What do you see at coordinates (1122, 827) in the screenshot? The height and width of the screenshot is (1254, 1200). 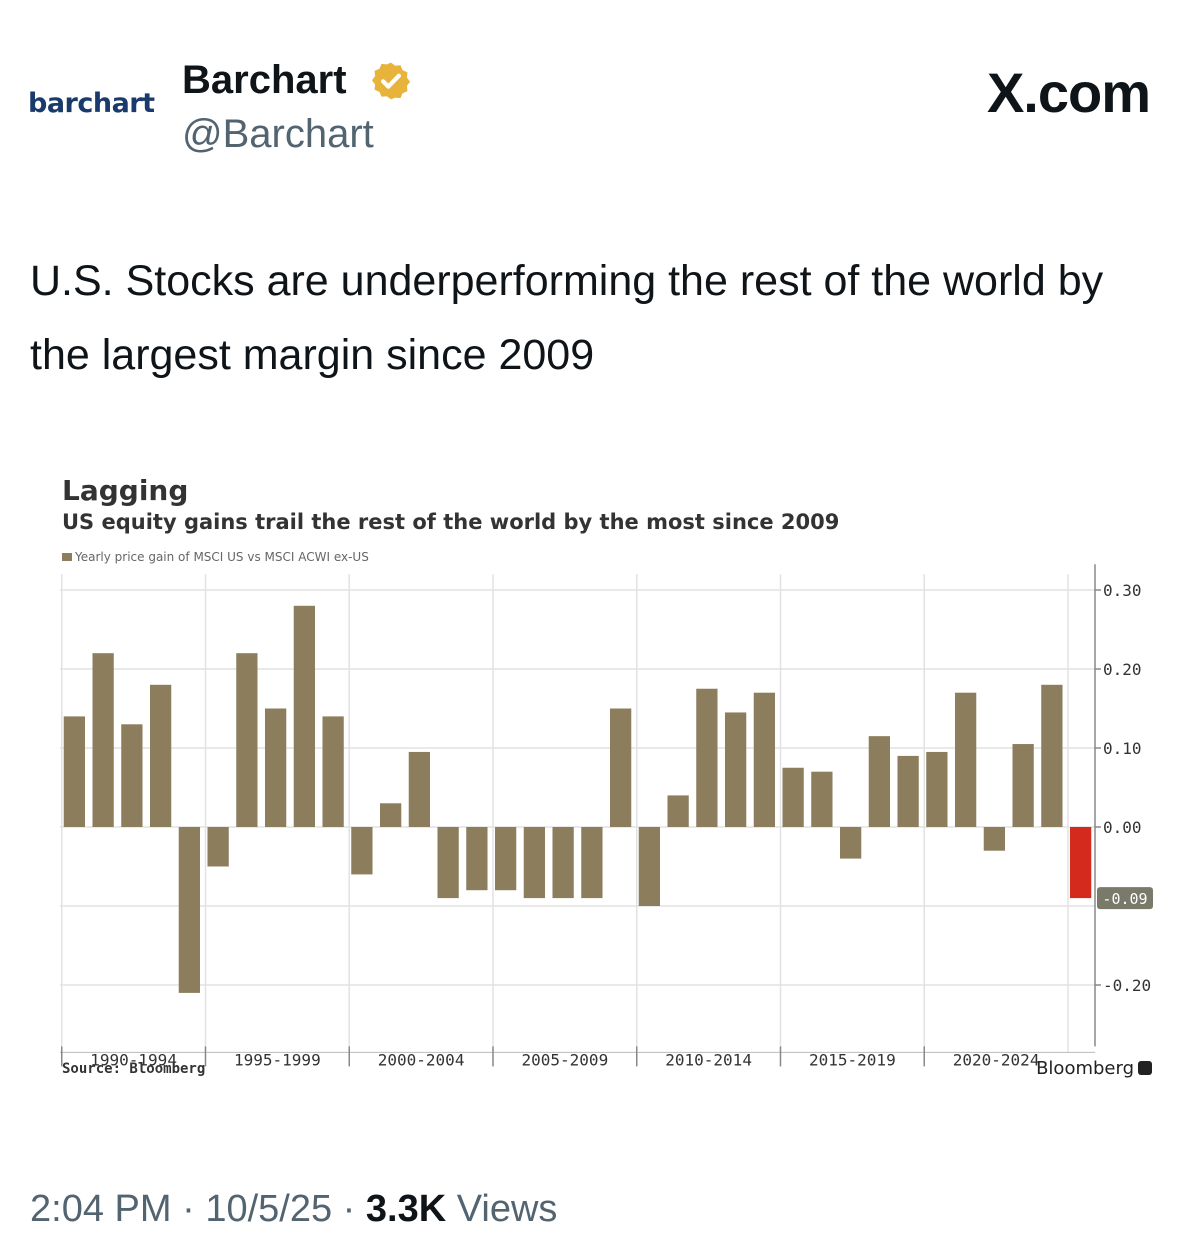 I see `y-tick-label: 0.00` at bounding box center [1122, 827].